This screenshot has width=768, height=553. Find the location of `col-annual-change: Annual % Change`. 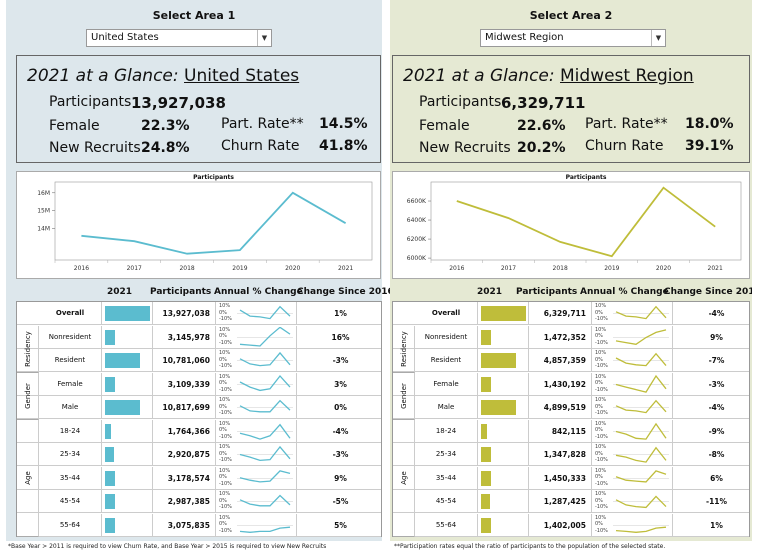

col-annual-change: Annual % Change is located at coordinates (258, 292).